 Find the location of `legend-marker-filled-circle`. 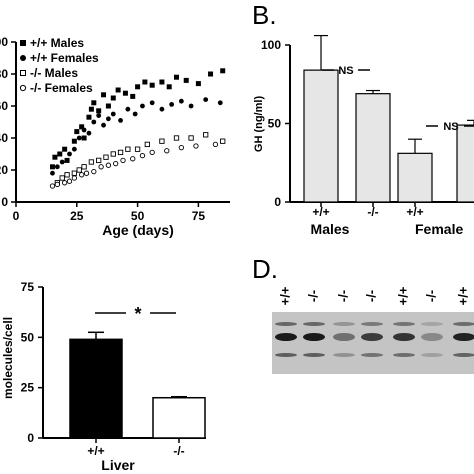

legend-marker-filled-circle is located at coordinates (23, 58).